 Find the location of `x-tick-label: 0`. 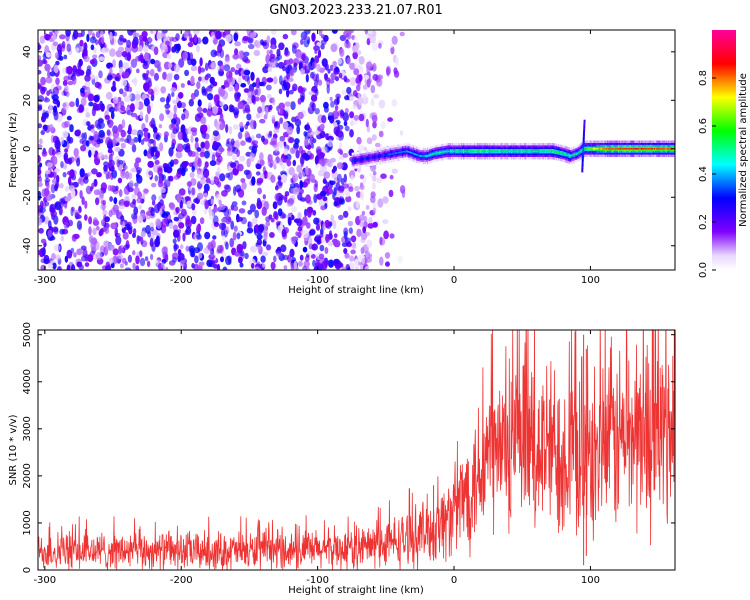

x-tick-label: 0 is located at coordinates (454, 580).